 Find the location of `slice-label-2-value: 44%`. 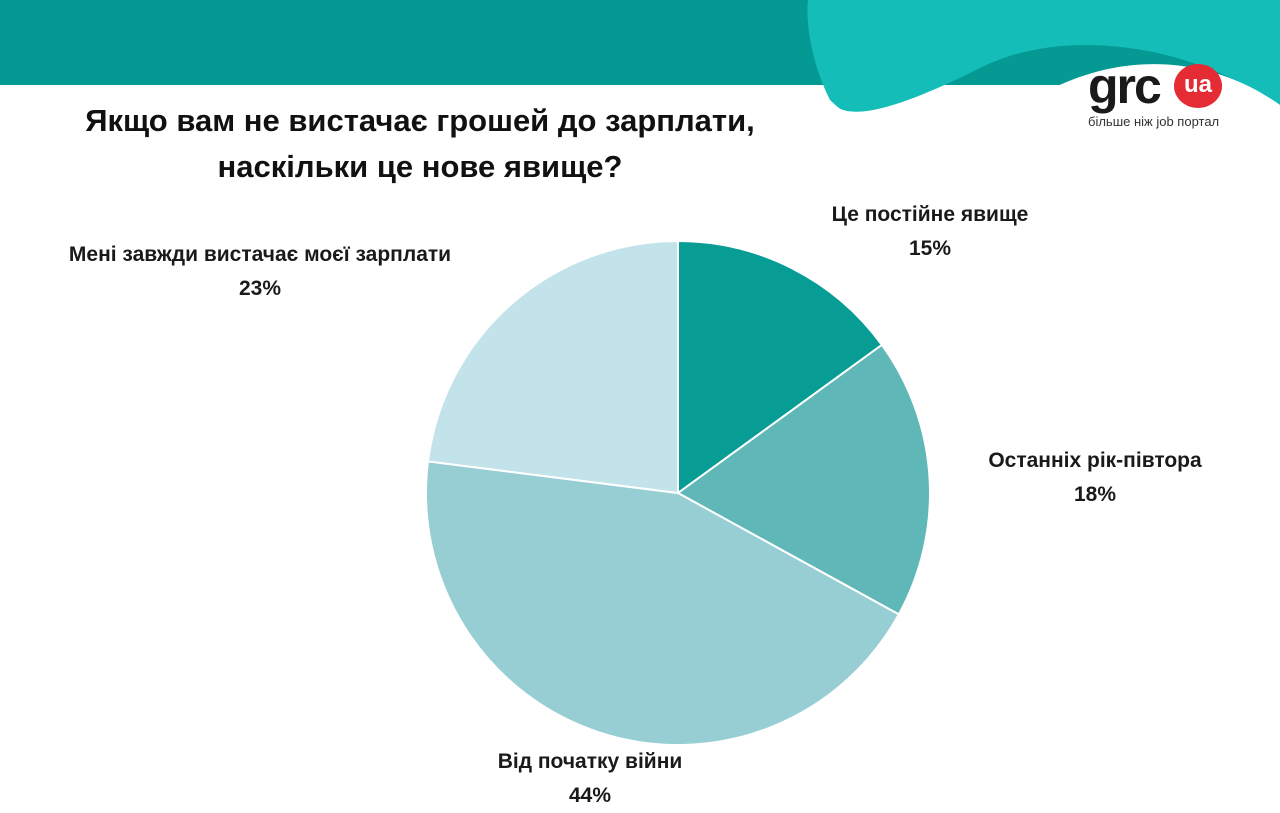

slice-label-2-value: 44% is located at coordinates (590, 795).